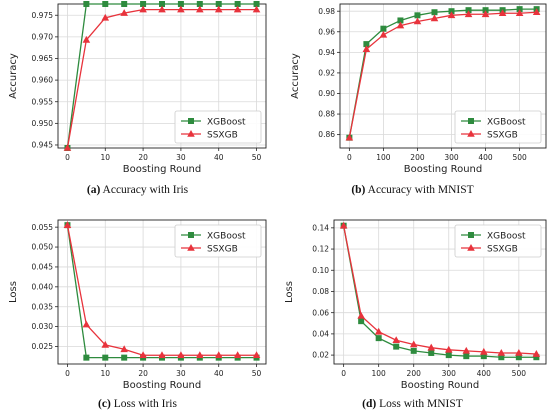 The width and height of the screenshot is (550, 420). Describe the element at coordinates (257, 157) in the screenshot. I see `chart-a-xtick-label-5: 50` at that location.